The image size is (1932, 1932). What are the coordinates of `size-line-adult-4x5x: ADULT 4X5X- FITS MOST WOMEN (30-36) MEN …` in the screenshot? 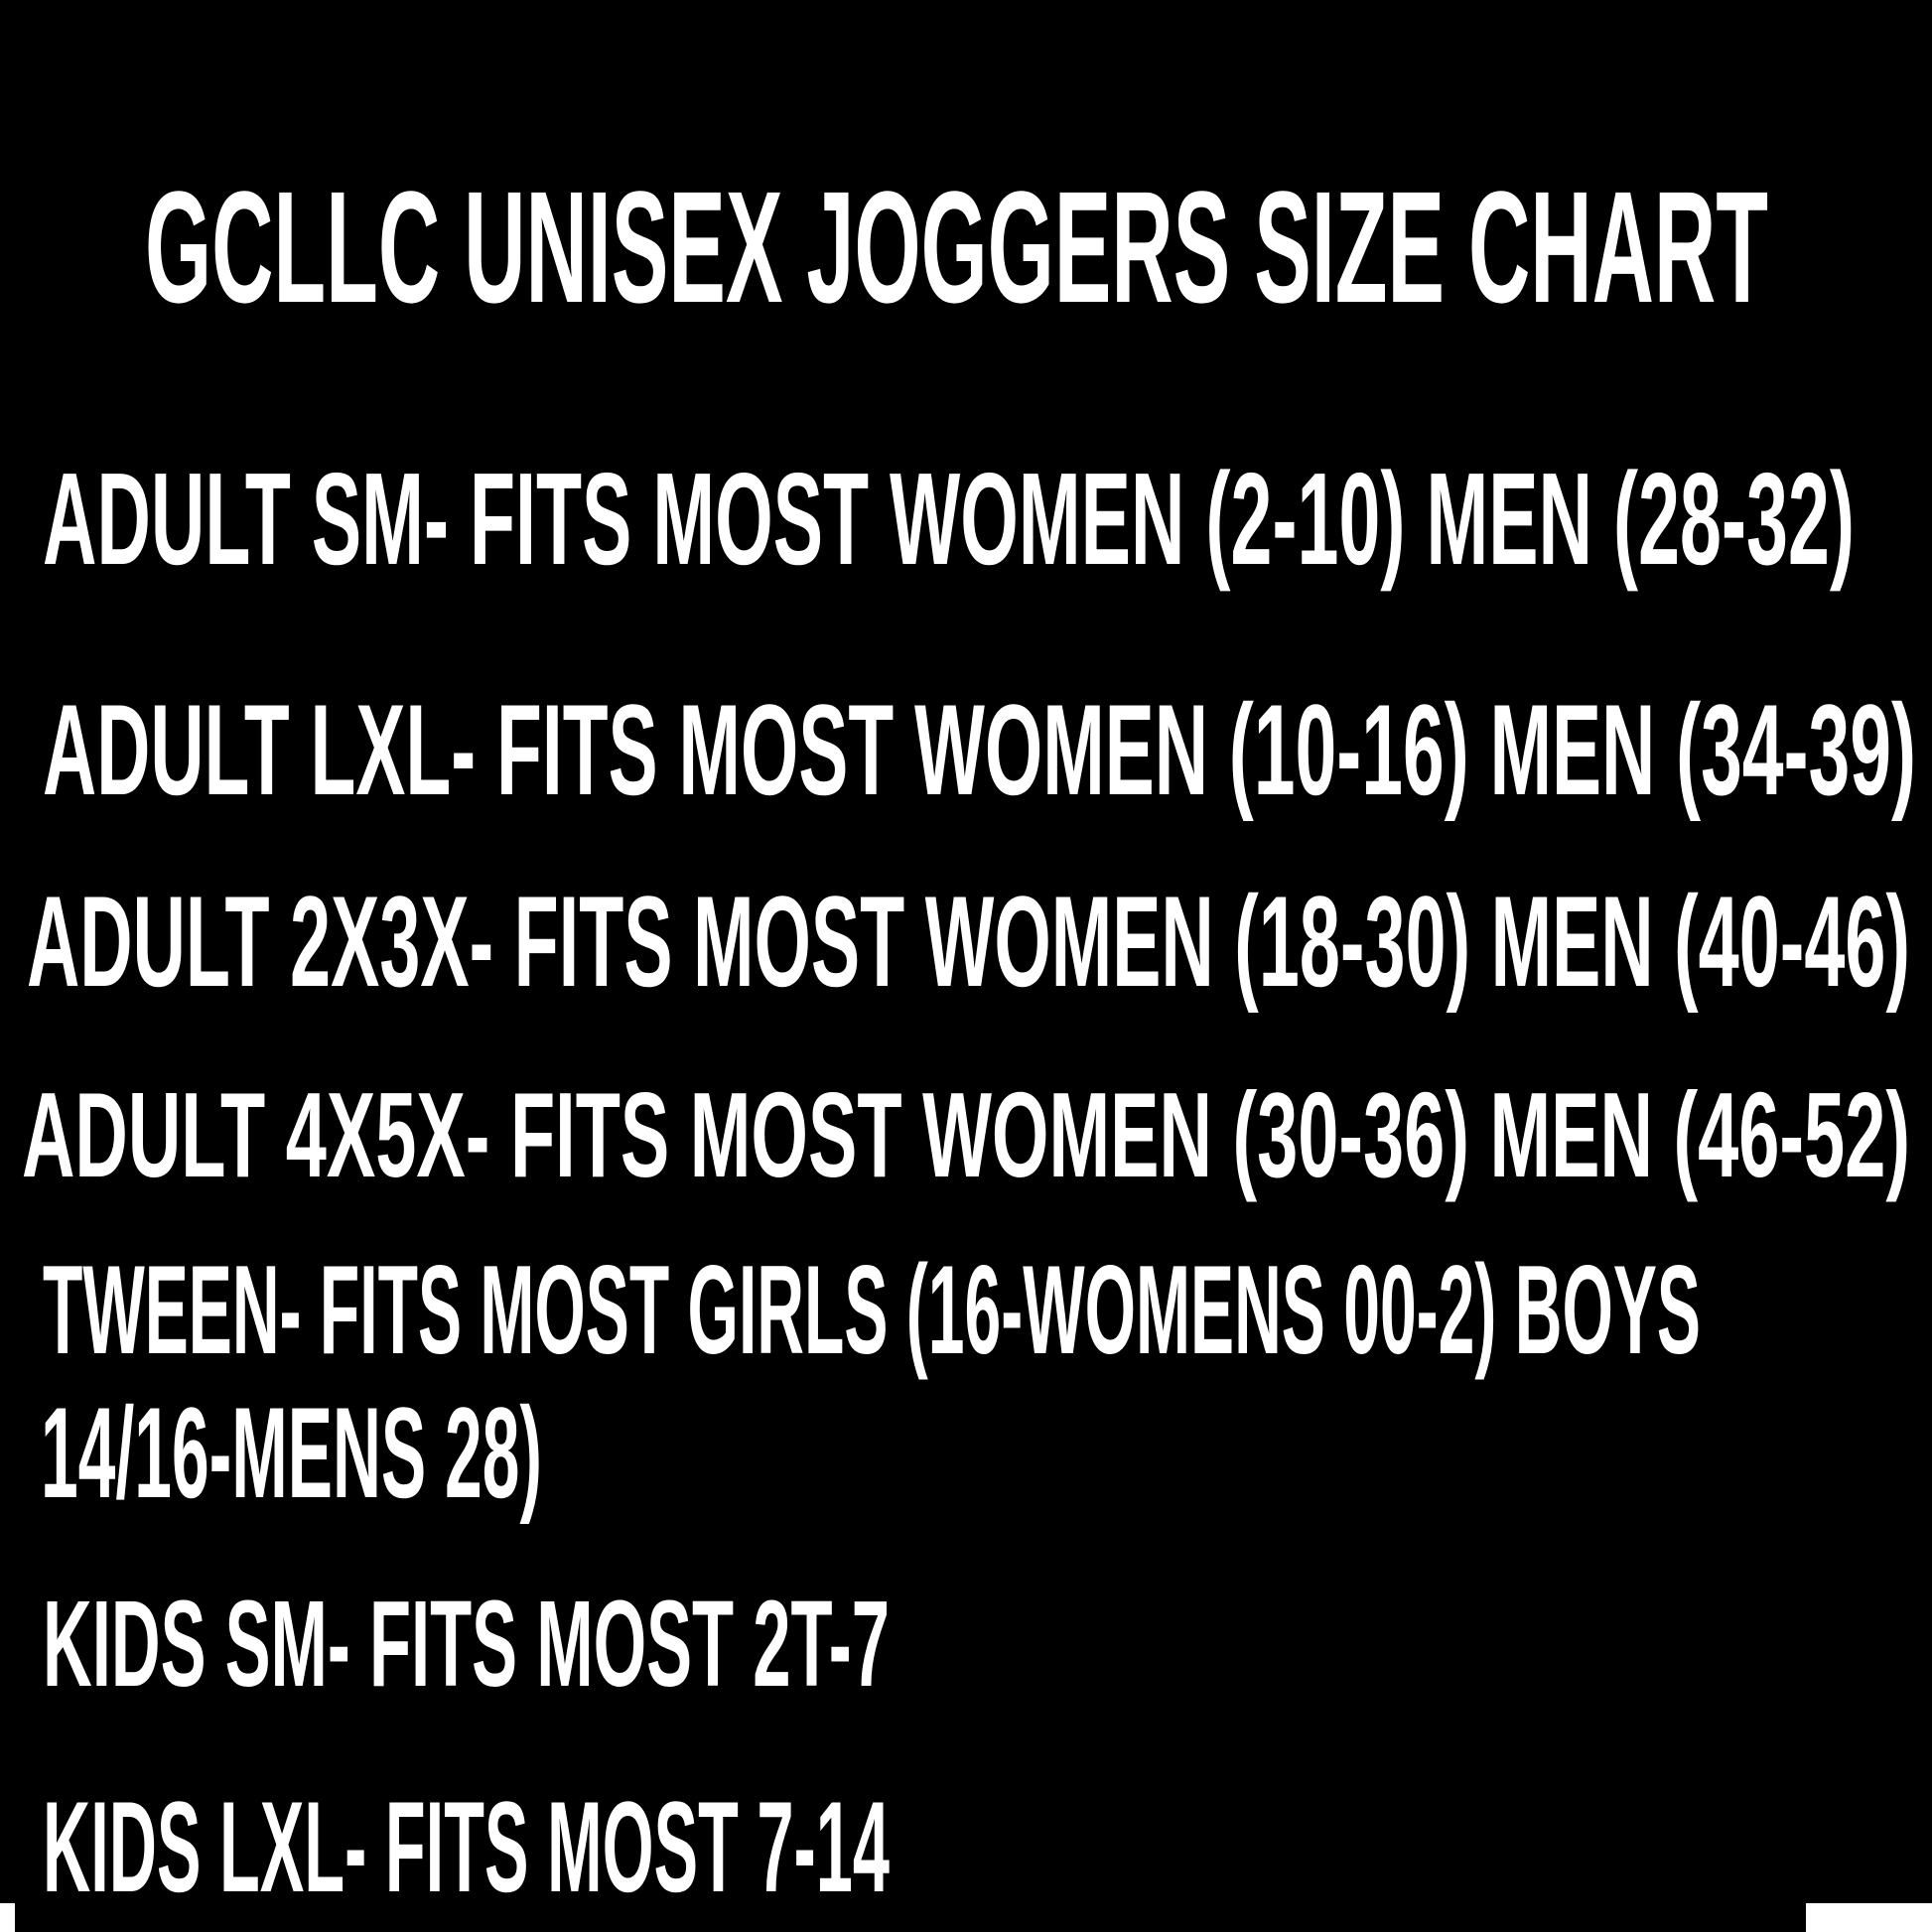 It's located at (966, 1135).